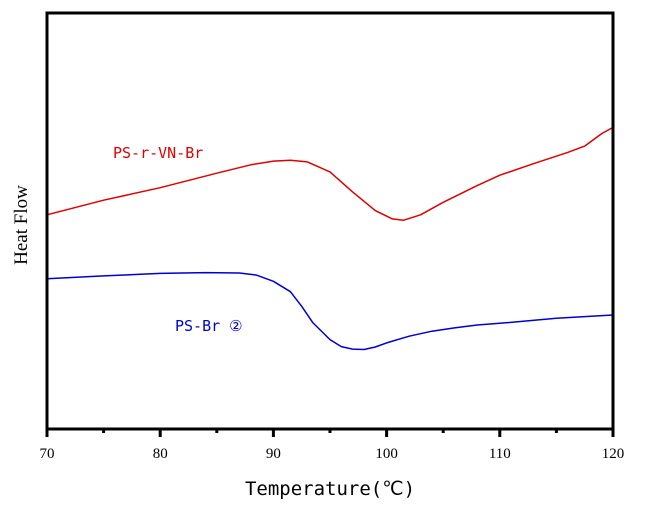 This screenshot has height=510, width=649. Describe the element at coordinates (500, 454) in the screenshot. I see `x-tick-label: 110` at that location.